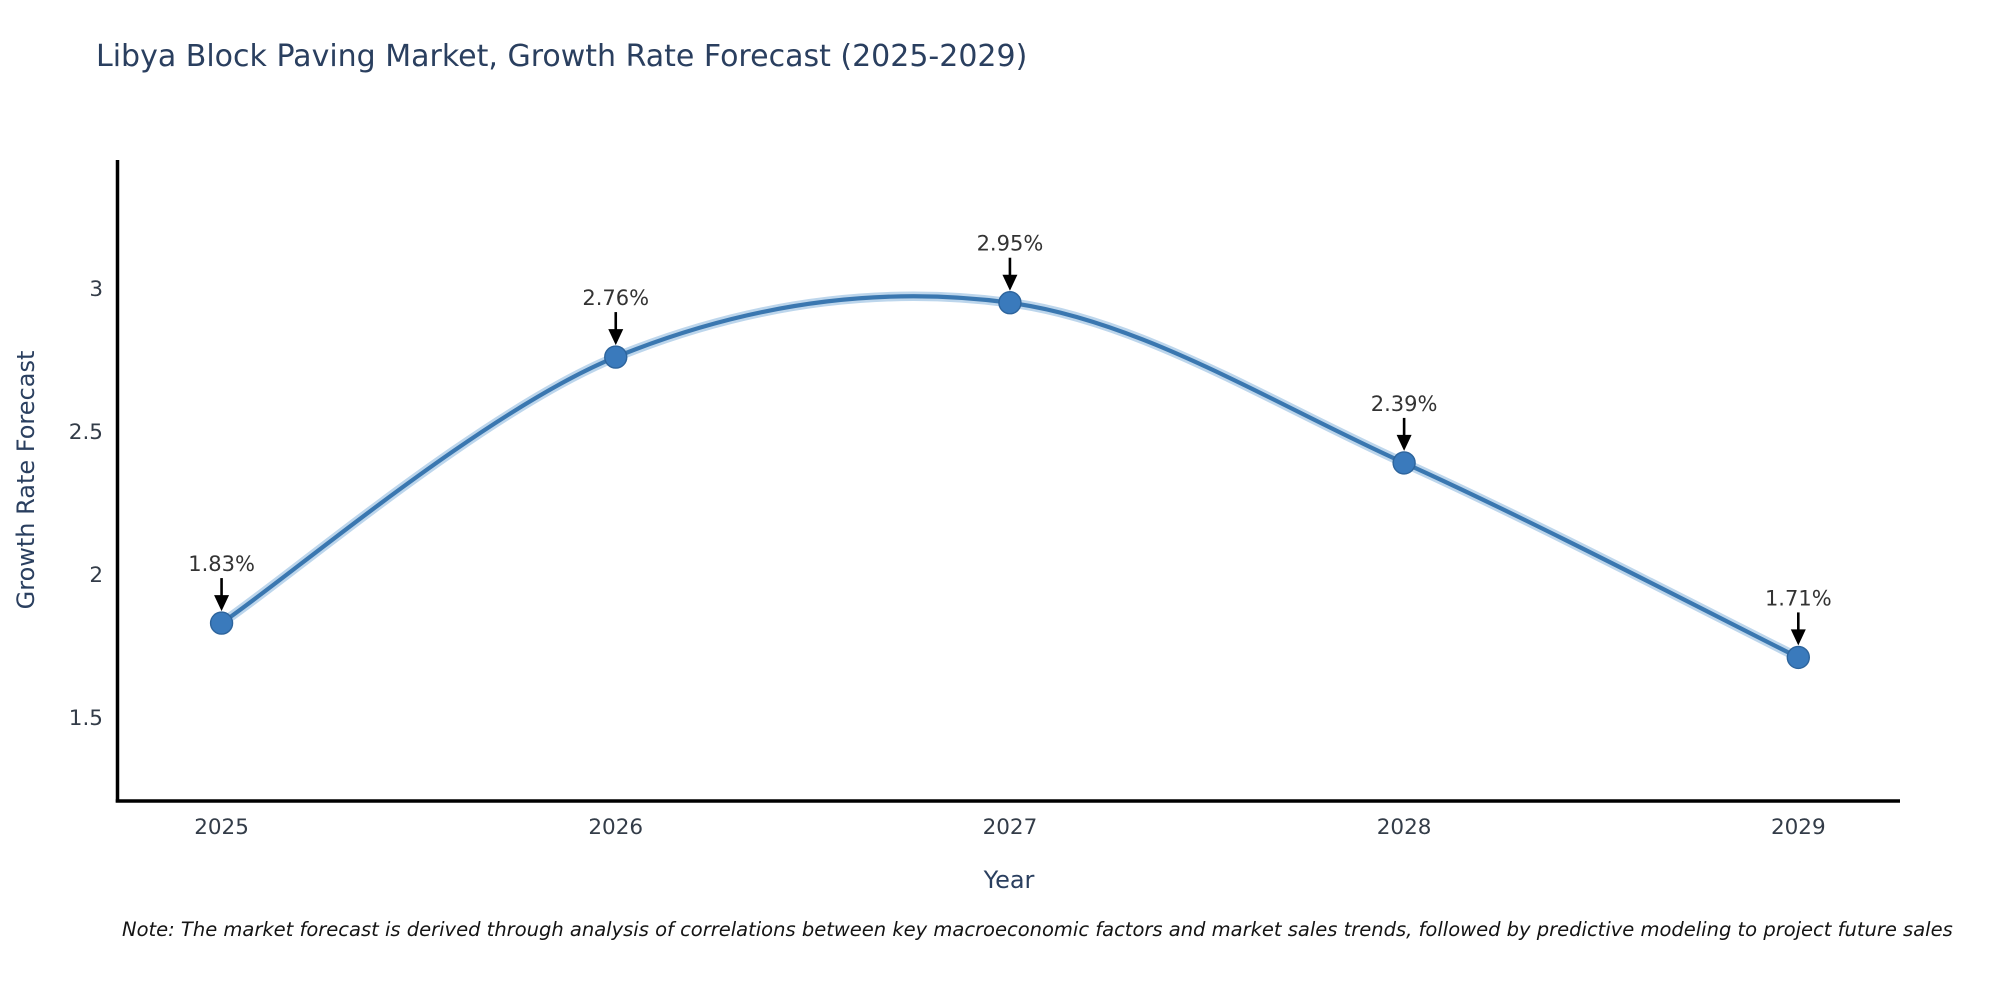 The width and height of the screenshot is (2000, 1000). Describe the element at coordinates (26, 480) in the screenshot. I see `y-axis-title: Growth Rate Forecast` at that location.